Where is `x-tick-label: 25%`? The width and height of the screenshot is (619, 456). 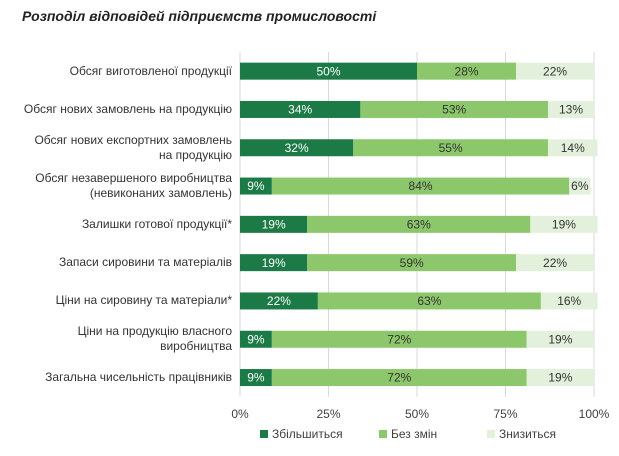 x-tick-label: 25% is located at coordinates (328, 414).